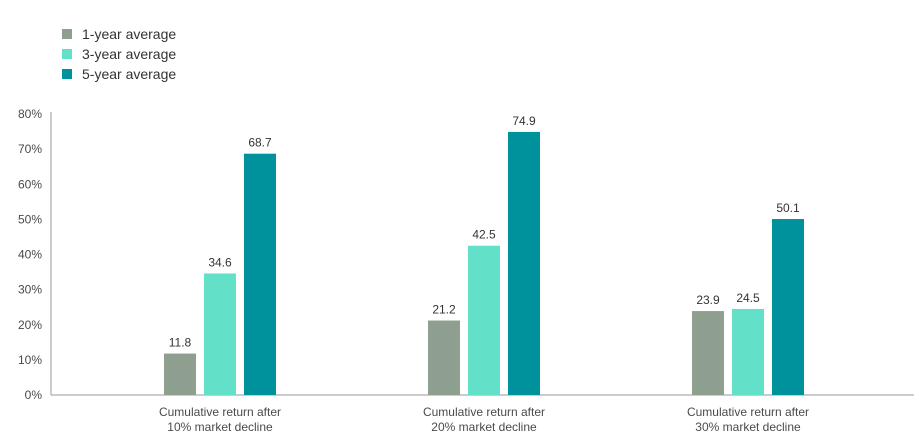  What do you see at coordinates (30, 114) in the screenshot?
I see `y-tick-label: 80%` at bounding box center [30, 114].